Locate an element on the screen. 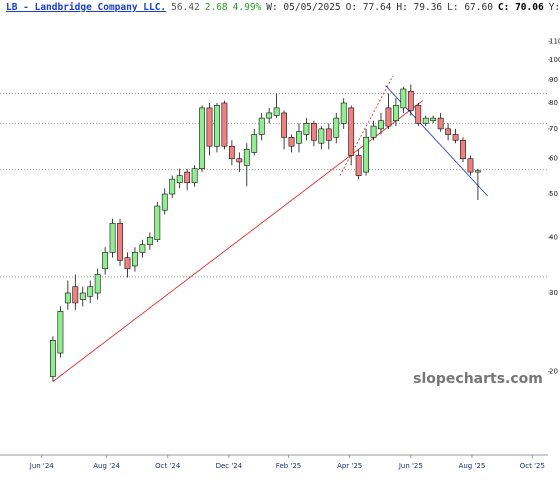  header-item: Y: 90 is located at coordinates (554, 7).